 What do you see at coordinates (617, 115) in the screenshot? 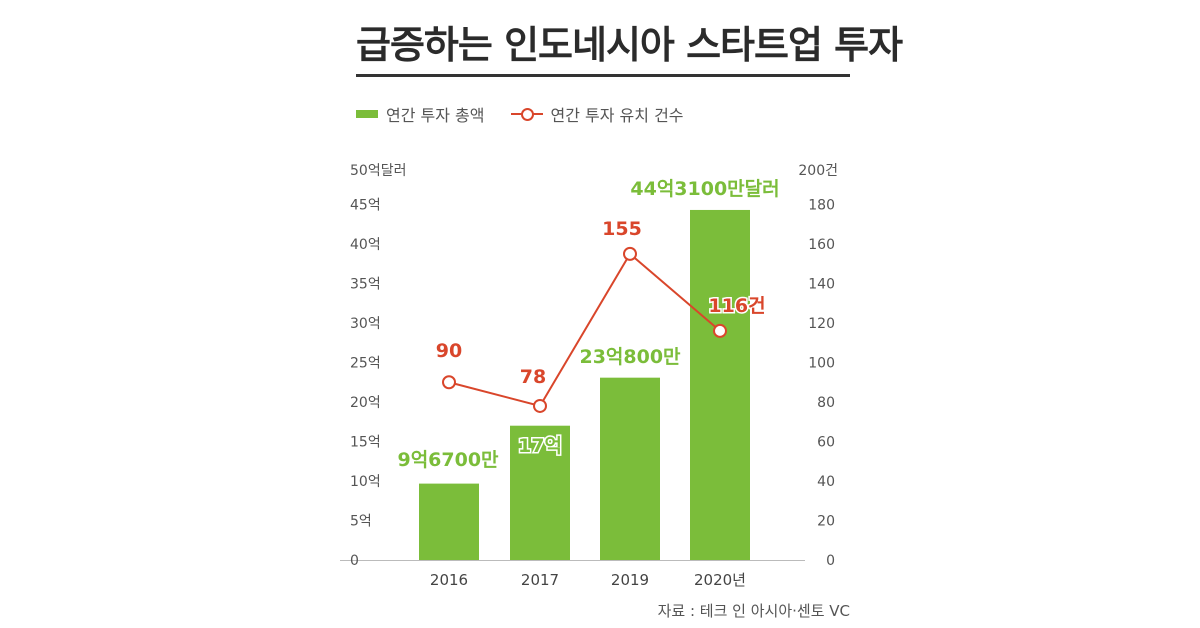
I see `legend-line-label: 연간 투자 유치 건수` at bounding box center [617, 115].